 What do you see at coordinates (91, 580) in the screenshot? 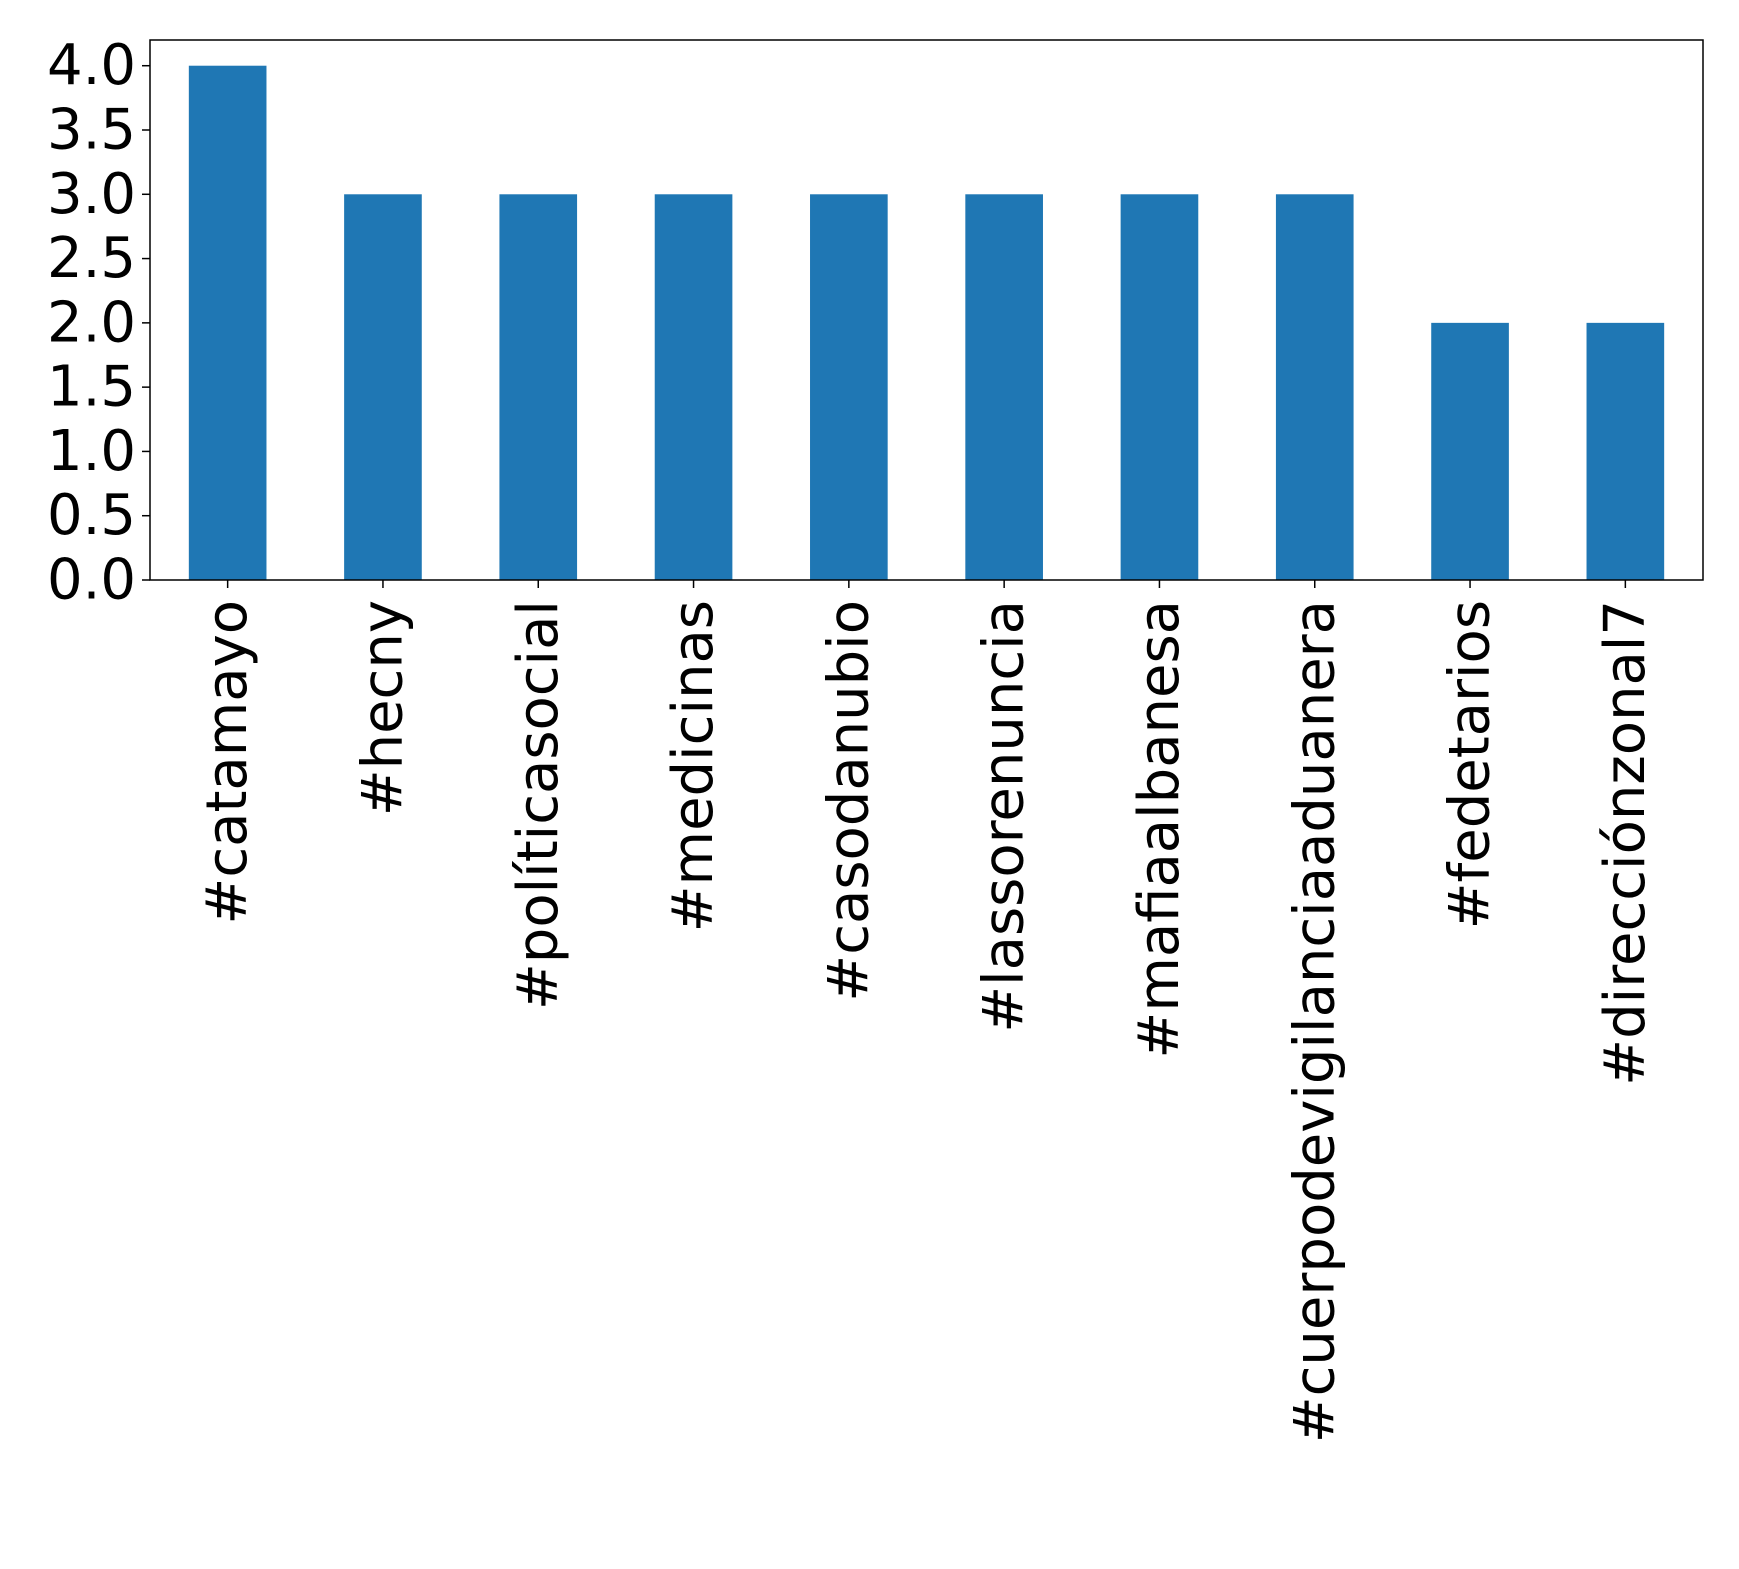
I see `y-tick-label: 0.0` at bounding box center [91, 580].